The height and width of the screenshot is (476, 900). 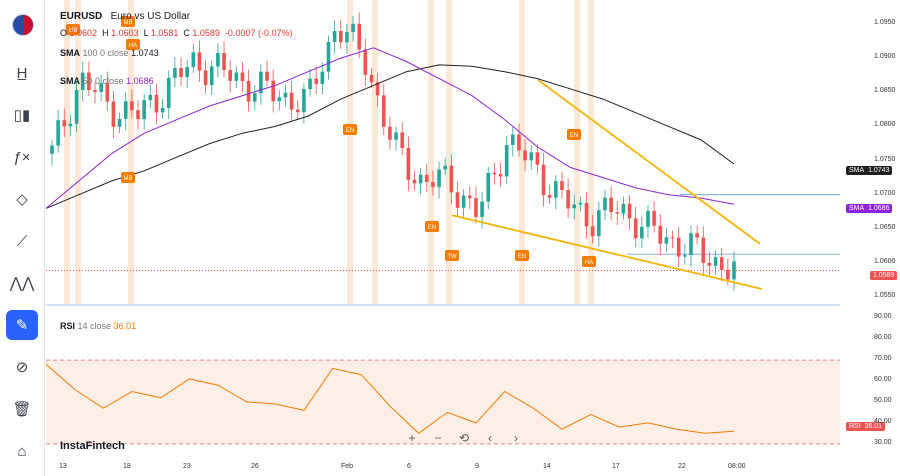 I want to click on rsi-name: RSI, so click(x=68, y=326).